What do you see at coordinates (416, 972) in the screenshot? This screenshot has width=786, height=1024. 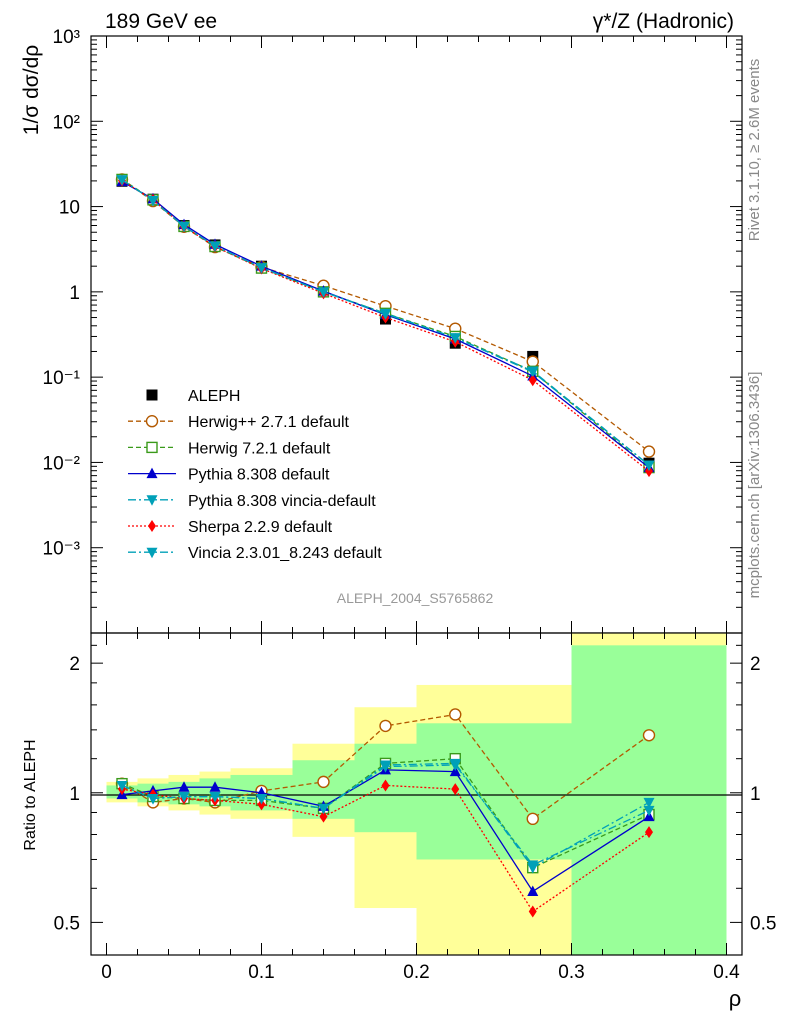 I see `x-tick-label: 0.2` at bounding box center [416, 972].